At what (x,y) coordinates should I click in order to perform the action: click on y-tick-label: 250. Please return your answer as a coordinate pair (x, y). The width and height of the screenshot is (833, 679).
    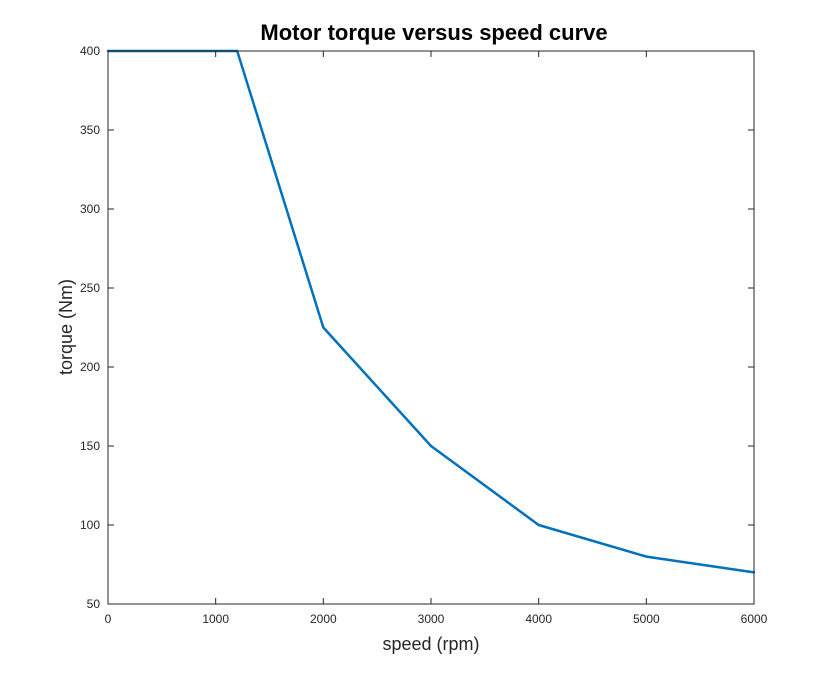
    Looking at the image, I should click on (90, 288).